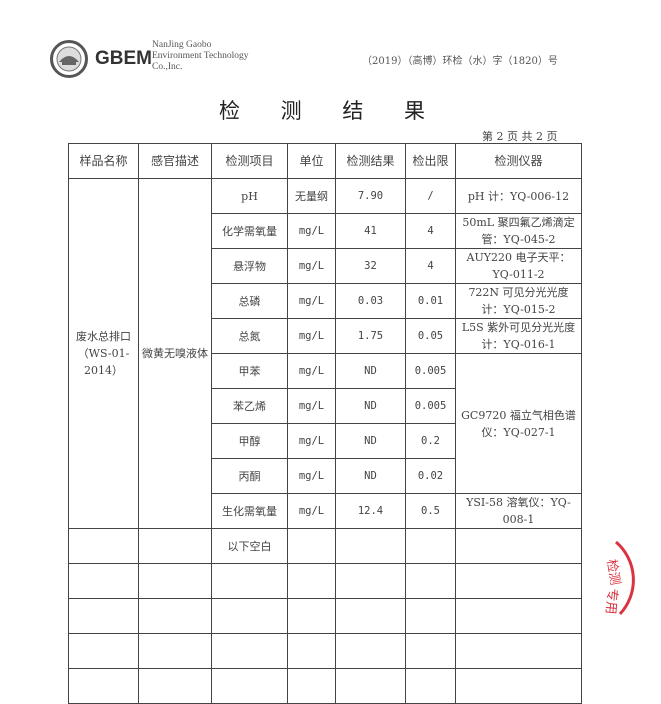  Describe the element at coordinates (370, 196) in the screenshot. I see `result: 7.90` at that location.